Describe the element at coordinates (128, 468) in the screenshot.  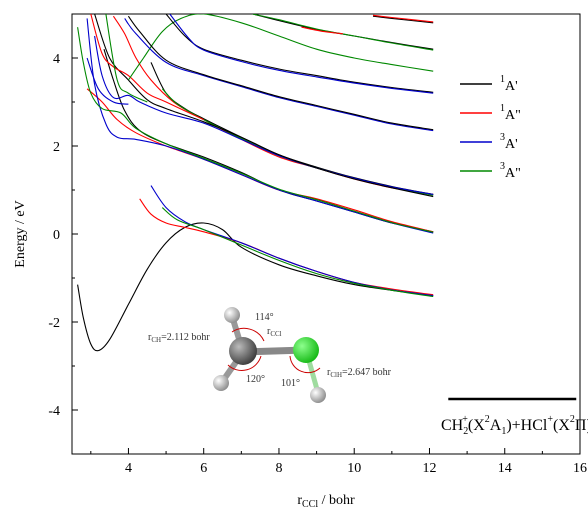
I see `x-tick-label: 4` at that location.